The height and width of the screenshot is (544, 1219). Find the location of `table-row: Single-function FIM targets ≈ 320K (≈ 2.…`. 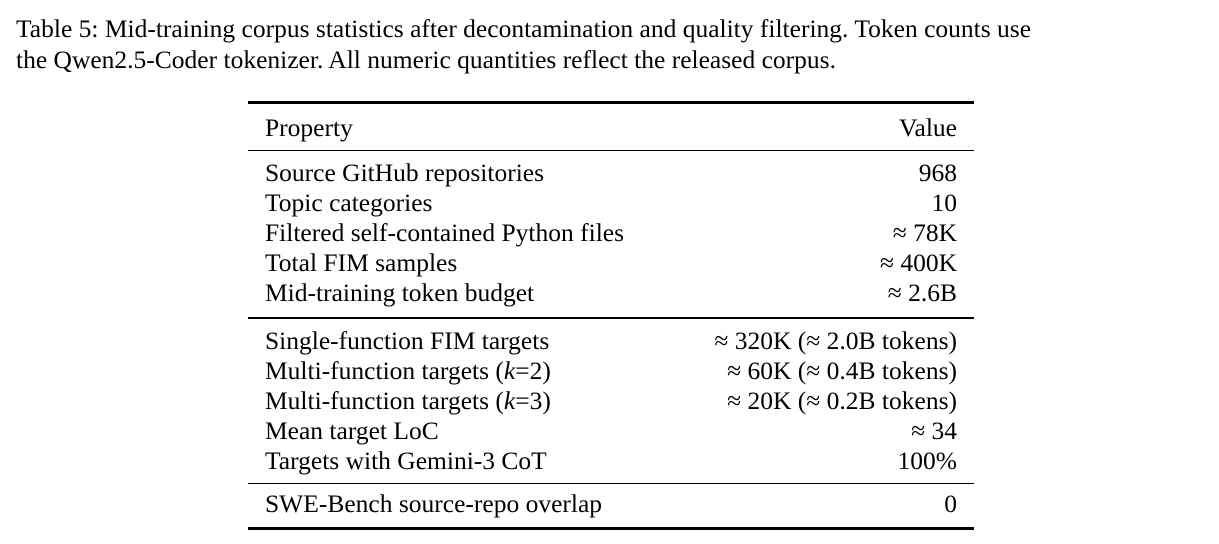

table-row: Single-function FIM targets ≈ 320K (≈ 2.… is located at coordinates (611, 341).